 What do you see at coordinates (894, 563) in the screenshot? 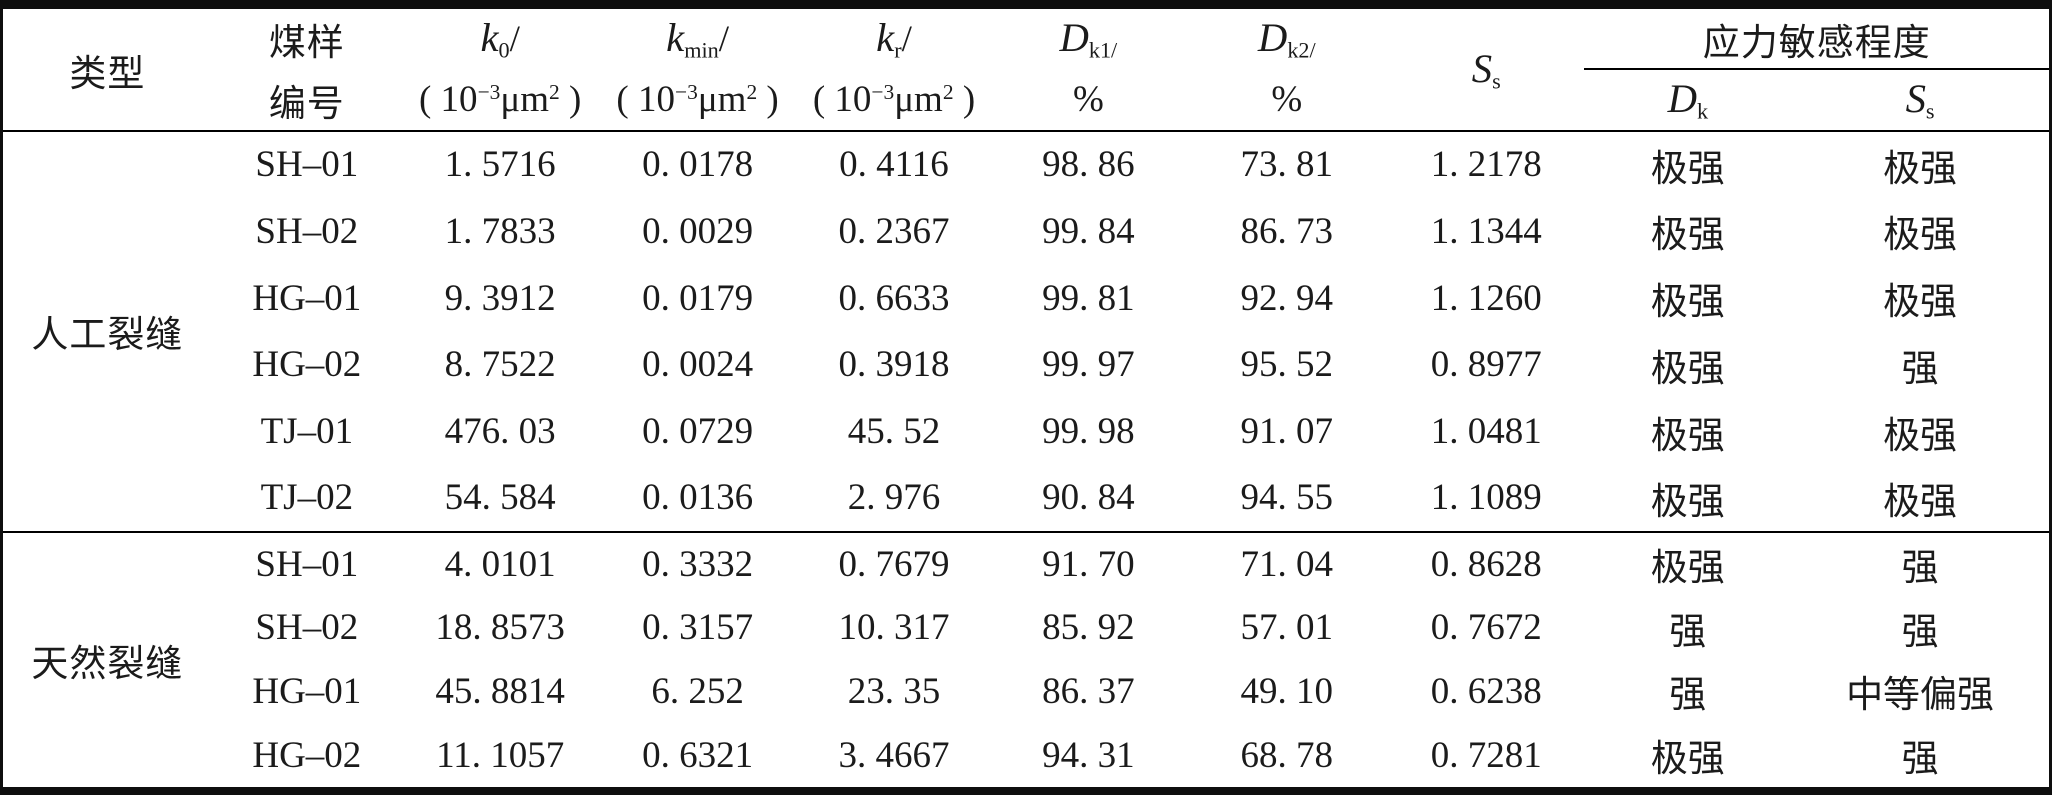
I see `cell-kr: 0. 7679` at bounding box center [894, 563].